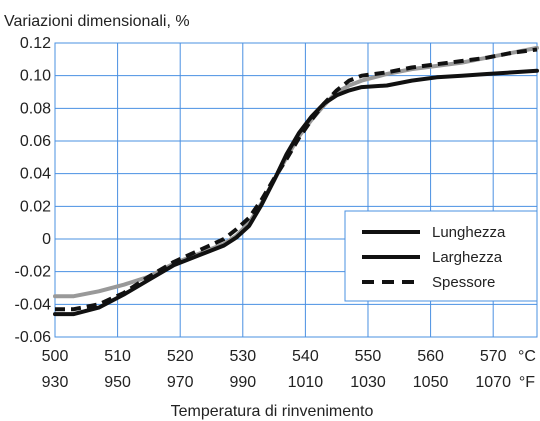 Image resolution: width=540 pixels, height=421 pixels. I want to click on x-tick-label-celsius: 510, so click(117, 356).